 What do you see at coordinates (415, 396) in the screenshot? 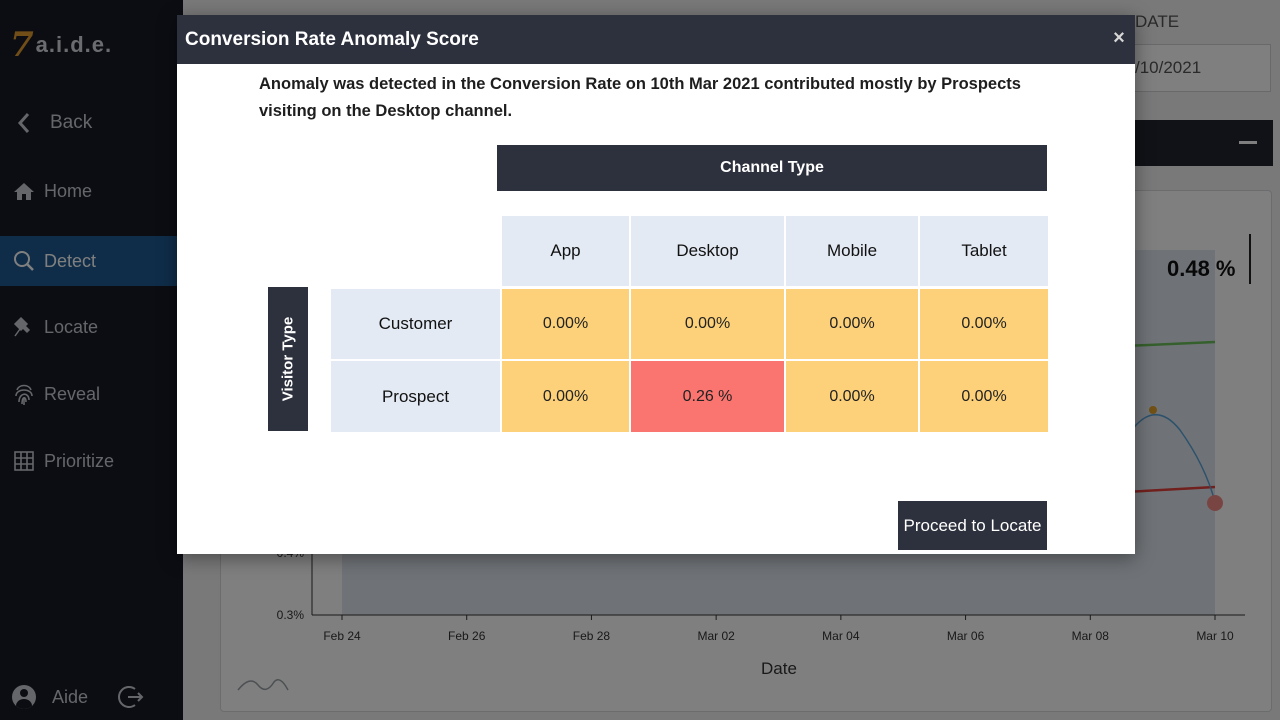
I see `row-header-prospect: Prospect` at bounding box center [415, 396].